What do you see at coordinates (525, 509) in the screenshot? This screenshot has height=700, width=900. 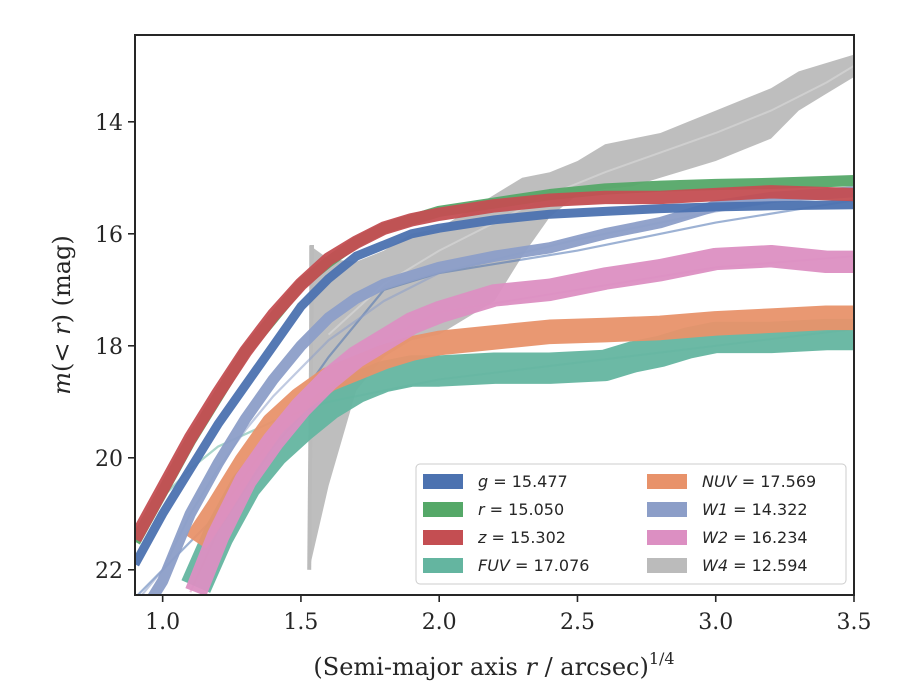 I see `legend-label-value: = 15.050` at bounding box center [525, 509].